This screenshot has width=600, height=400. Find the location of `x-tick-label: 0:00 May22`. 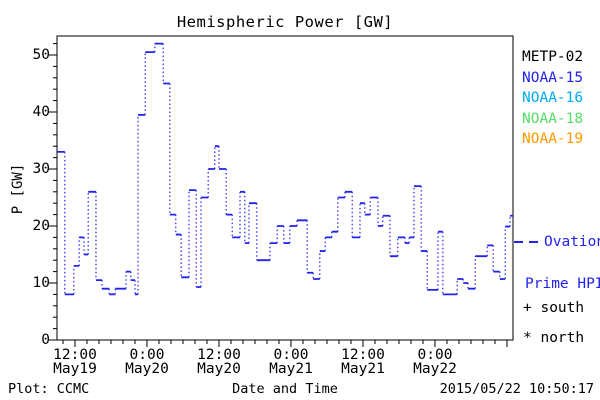

x-tick-label: 0:00 May22 is located at coordinates (435, 362).